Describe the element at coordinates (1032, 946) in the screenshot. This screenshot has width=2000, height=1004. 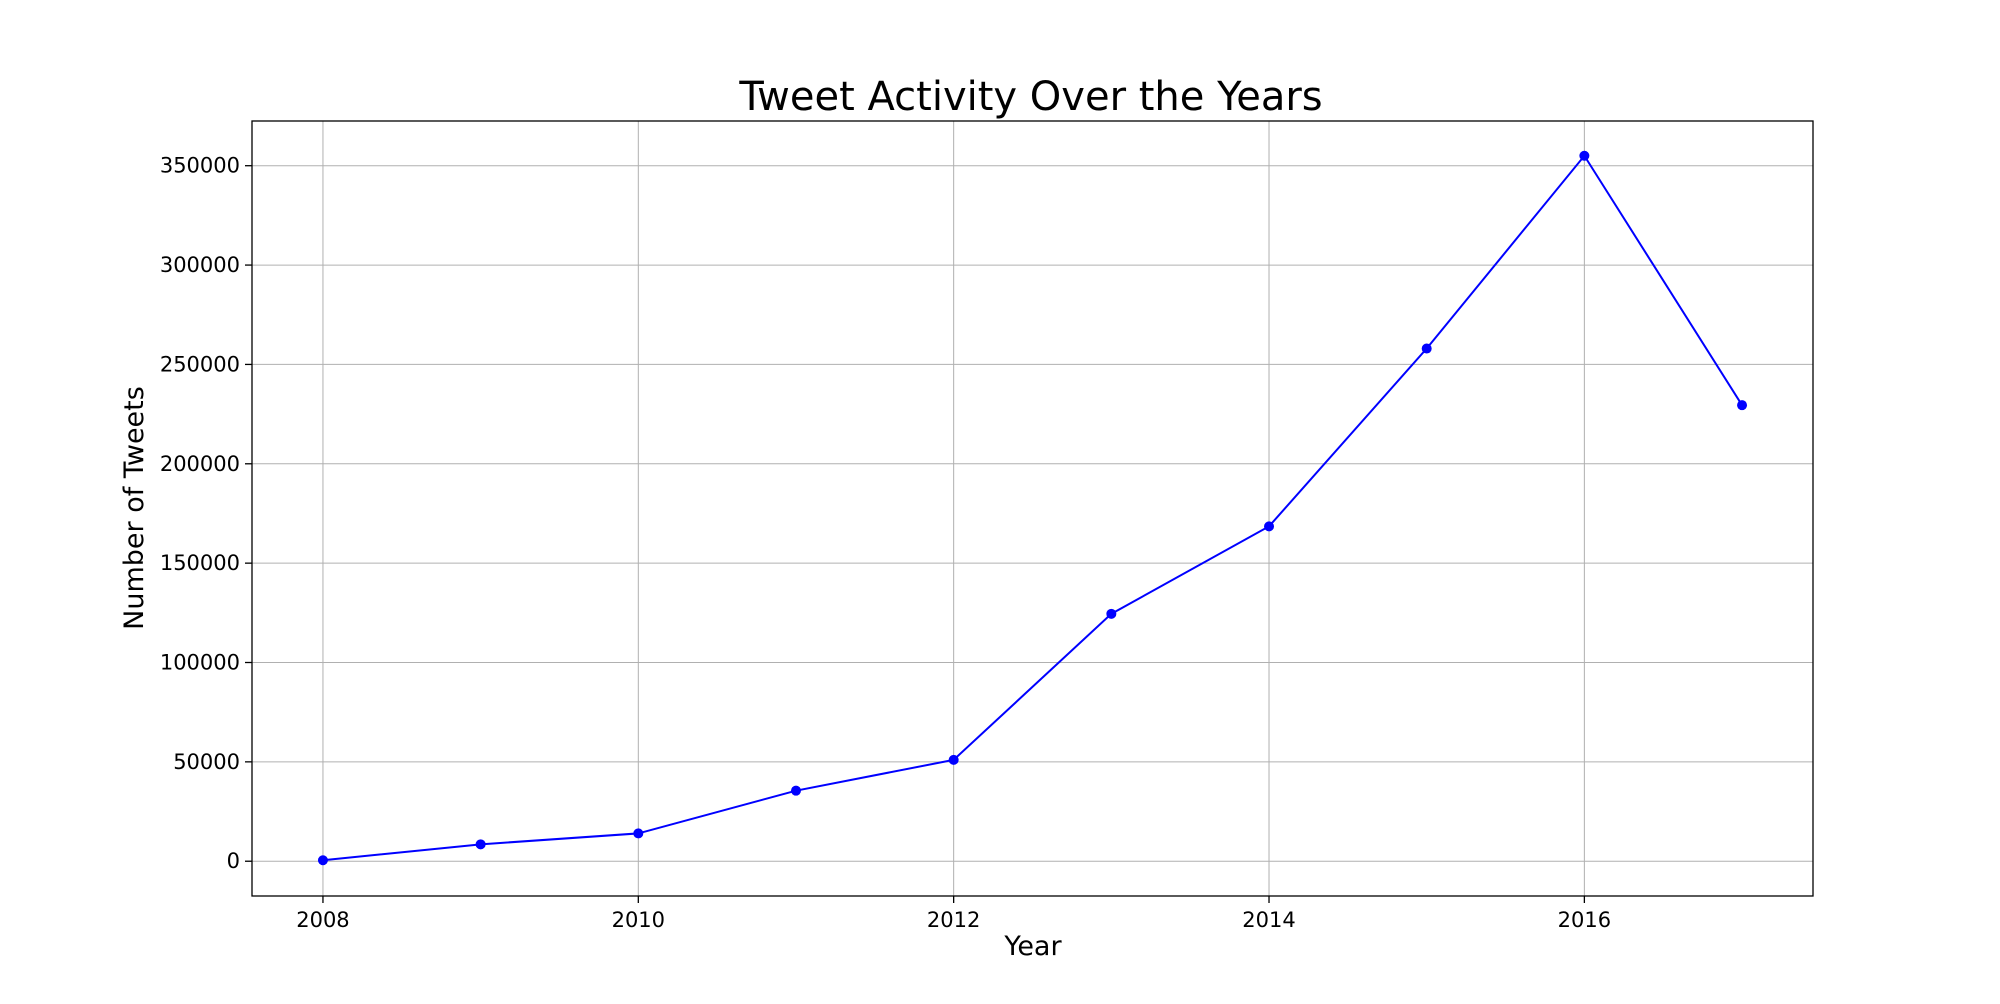
I see `x-axis-label: Year` at that location.